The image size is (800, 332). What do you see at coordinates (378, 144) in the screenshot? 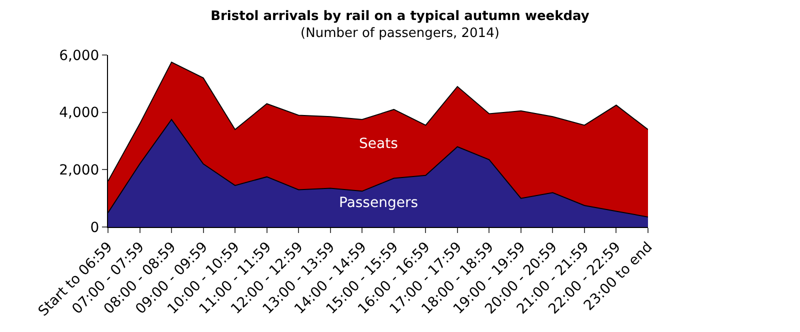
I see `series-label: Seats` at bounding box center [378, 144].